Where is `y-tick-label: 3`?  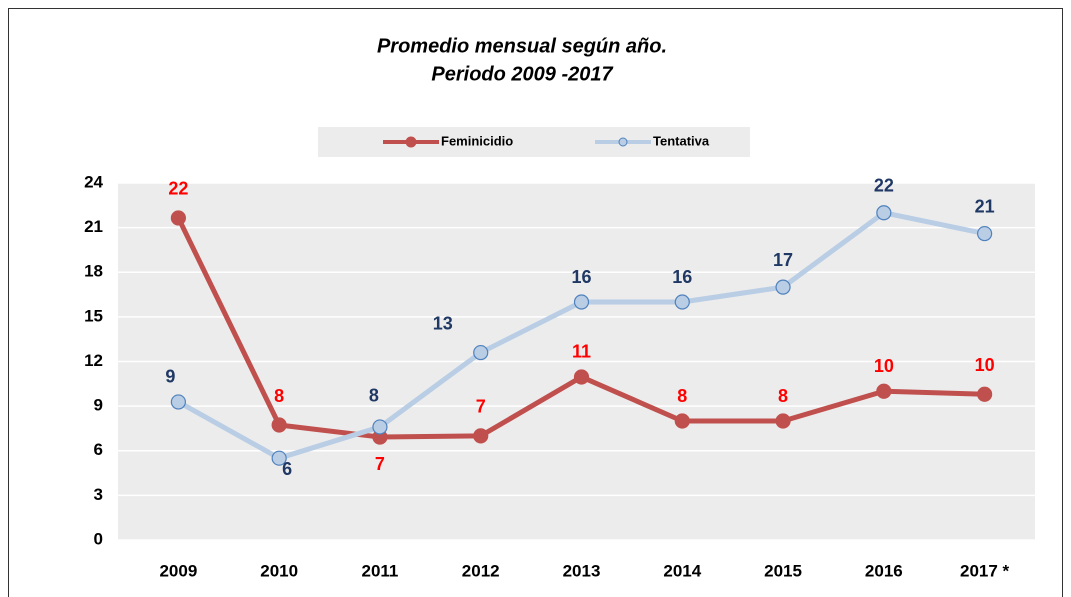
y-tick-label: 3 is located at coordinates (98, 494).